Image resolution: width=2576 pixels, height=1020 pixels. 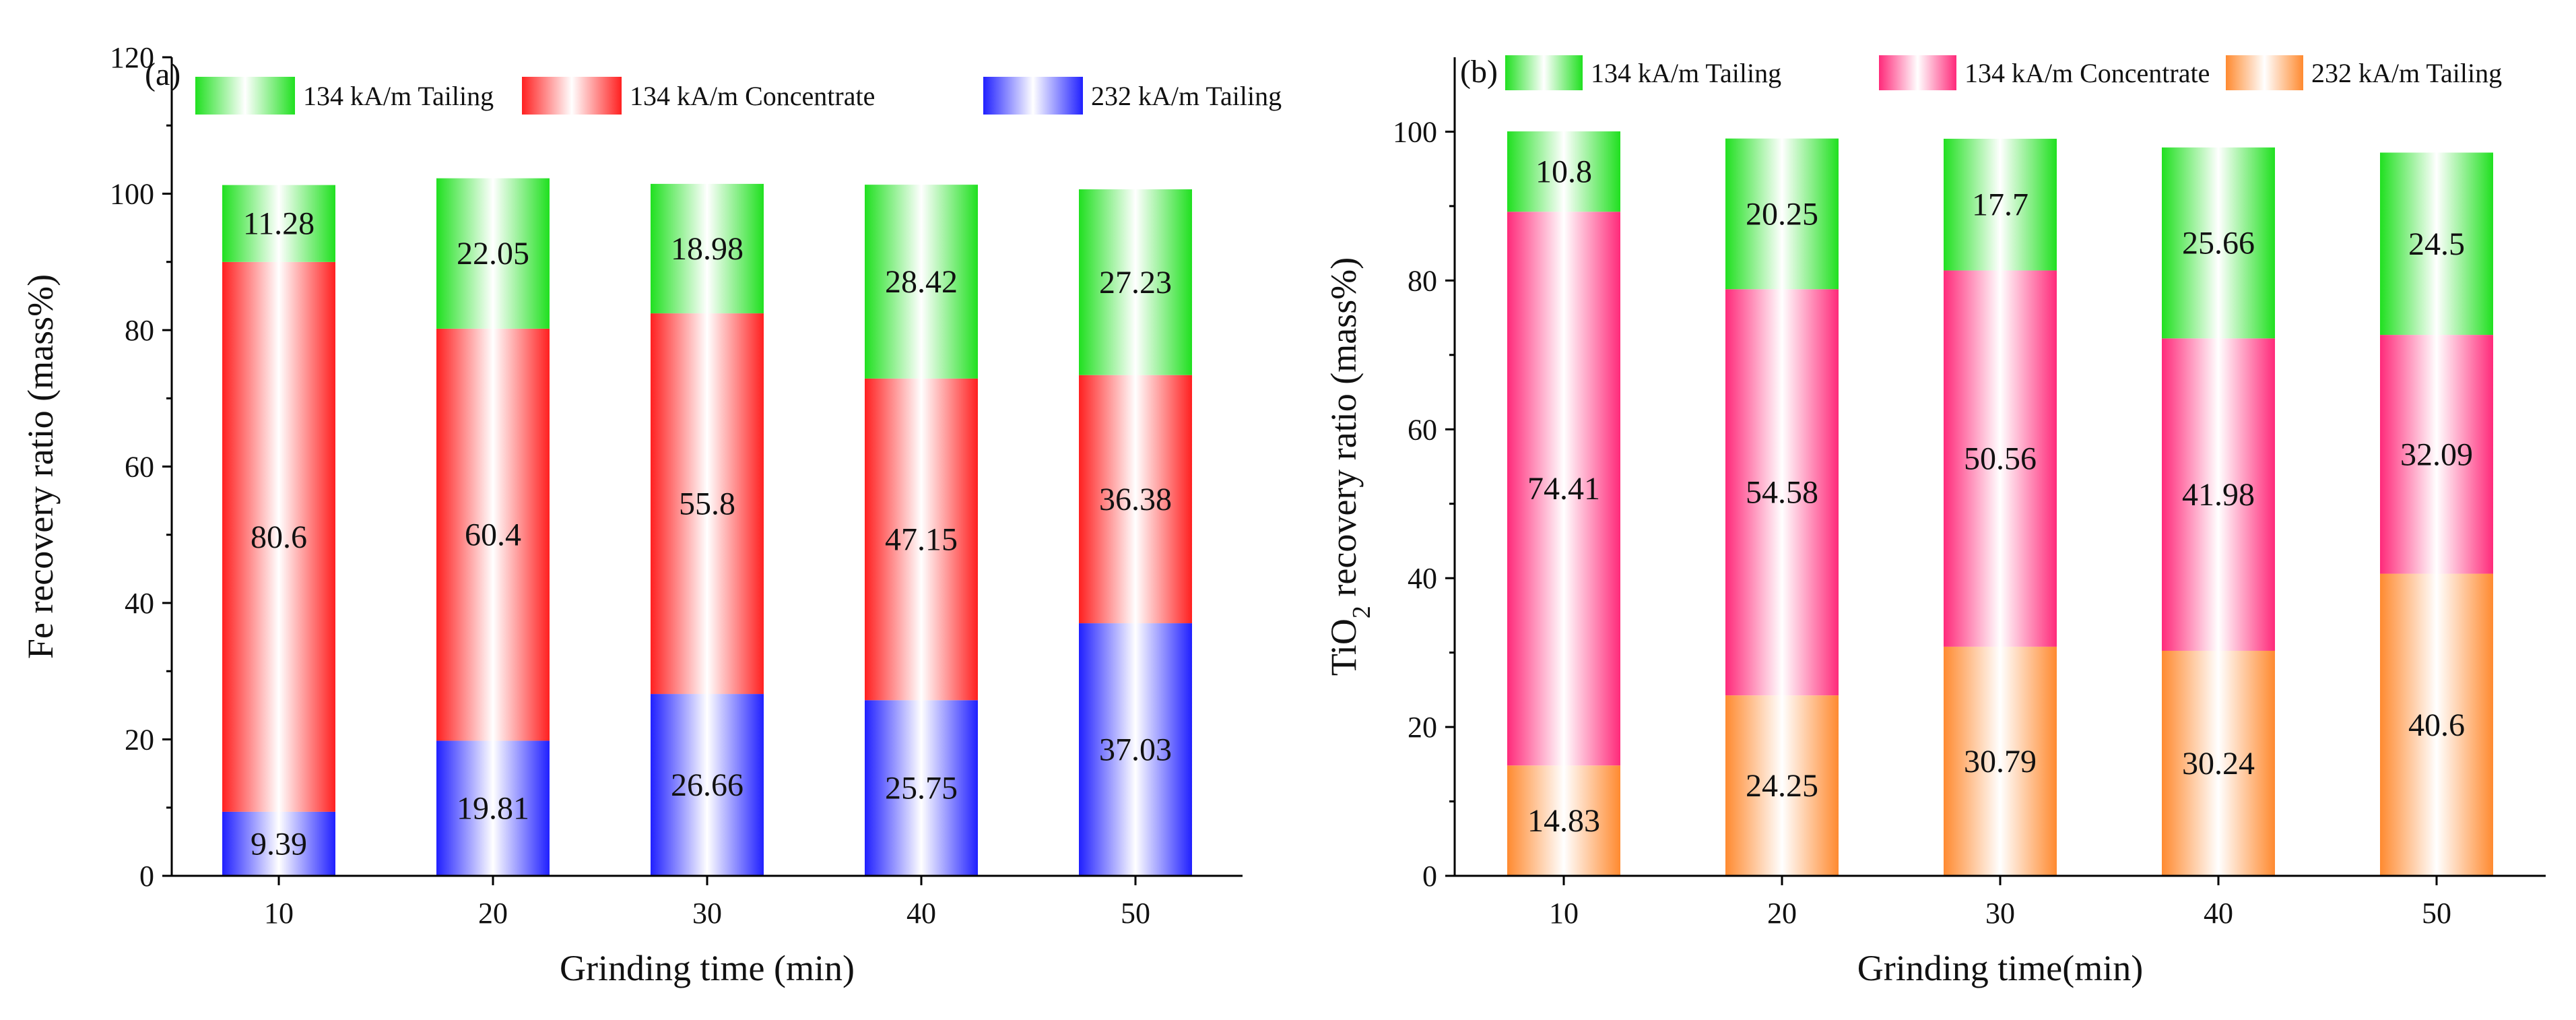 I want to click on data-label: 11.28, so click(x=279, y=224).